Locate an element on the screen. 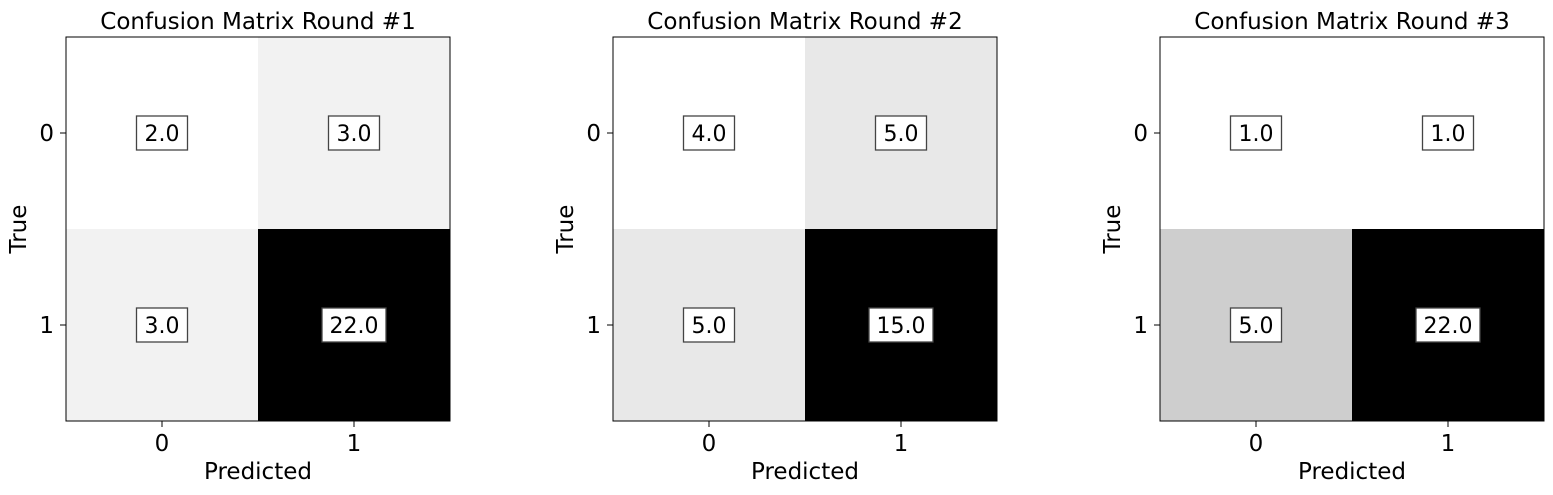 Image resolution: width=1553 pixels, height=495 pixels. cell-value-label: 15.0 is located at coordinates (901, 326).